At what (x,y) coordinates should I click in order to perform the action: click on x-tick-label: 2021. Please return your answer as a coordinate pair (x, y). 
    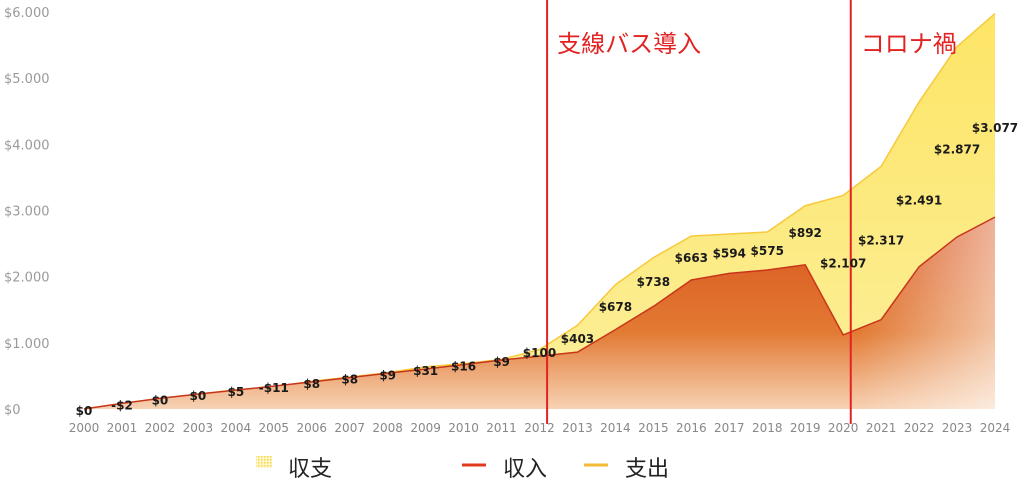
    Looking at the image, I should click on (881, 428).